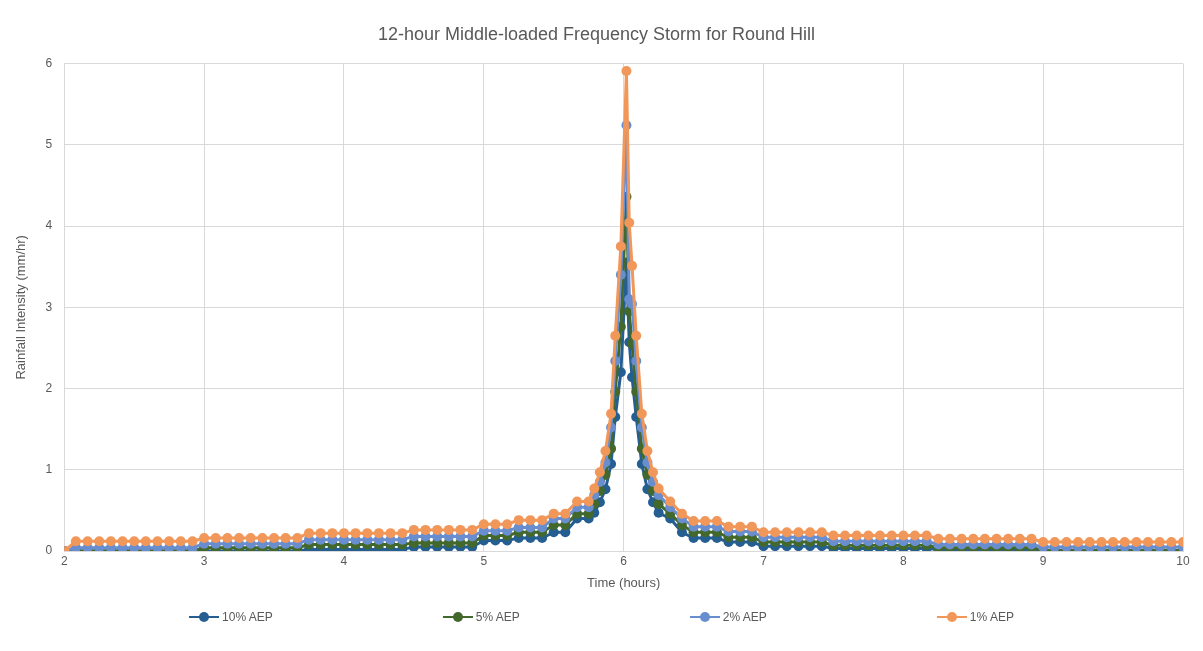  Describe the element at coordinates (21, 307) in the screenshot. I see `y-axis-title: Rainfall Intensity (mm/hr)` at that location.